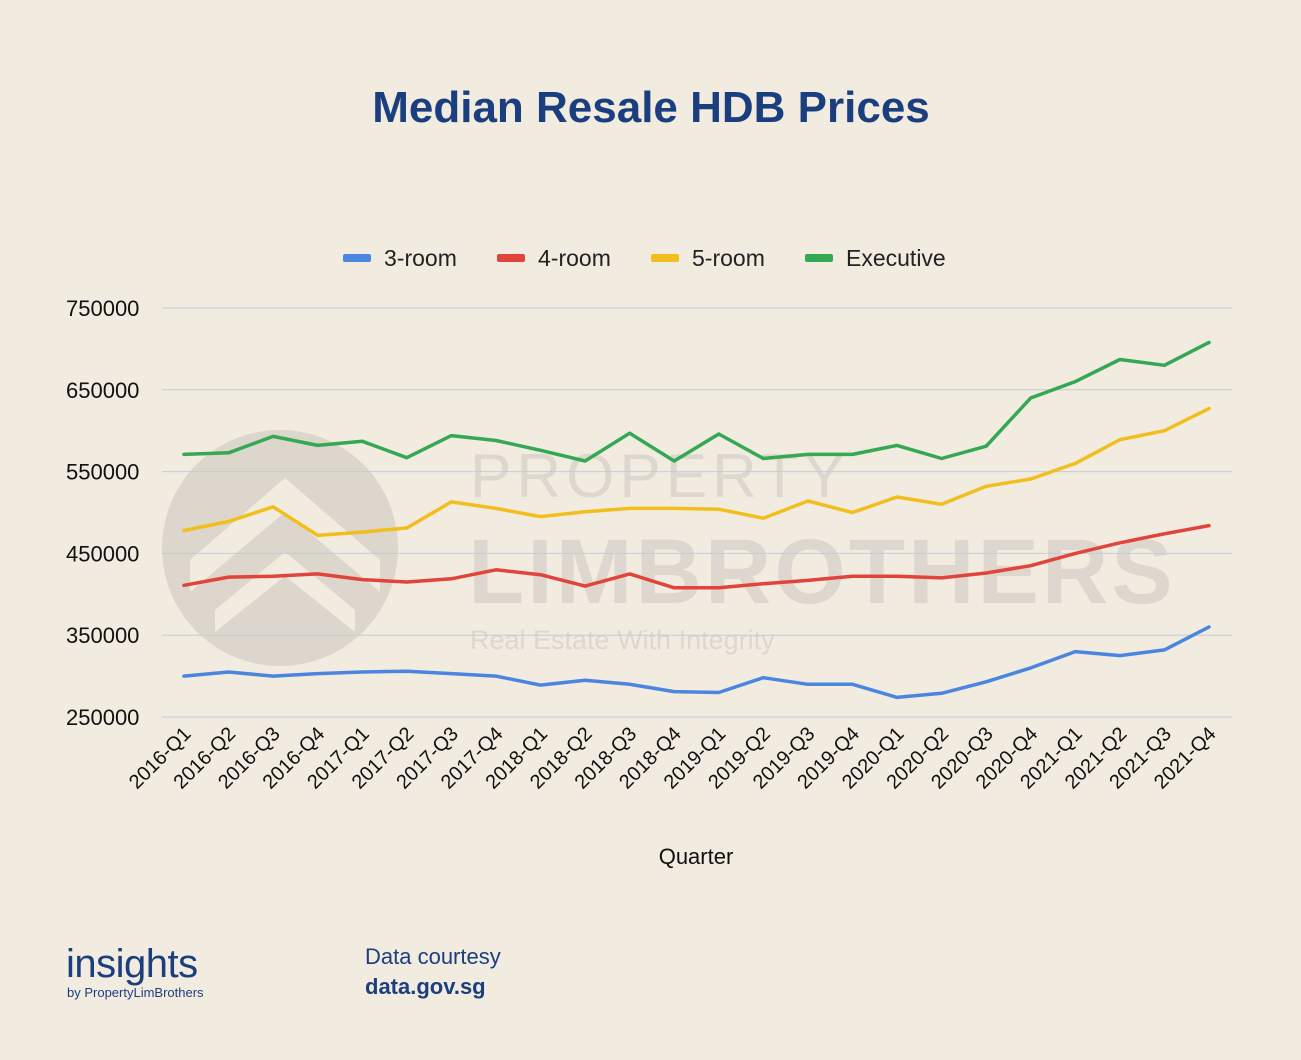  What do you see at coordinates (135, 992) in the screenshot?
I see `footer-brand-sub: by PropertyLimBrothers` at bounding box center [135, 992].